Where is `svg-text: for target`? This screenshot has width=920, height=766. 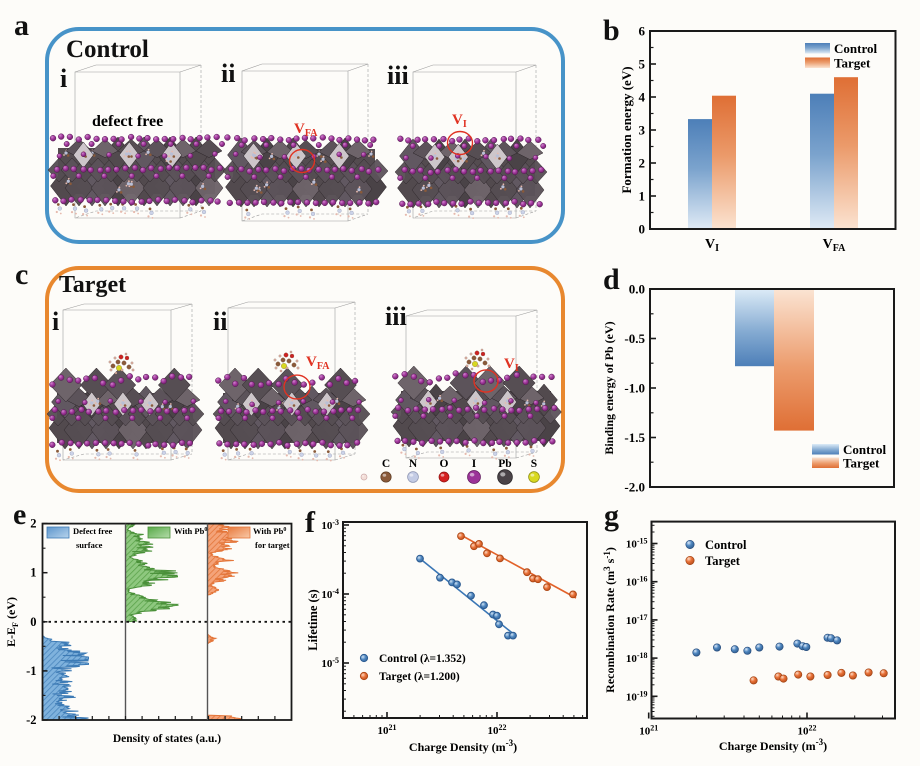
svg-text: for target is located at coordinates (272, 545).